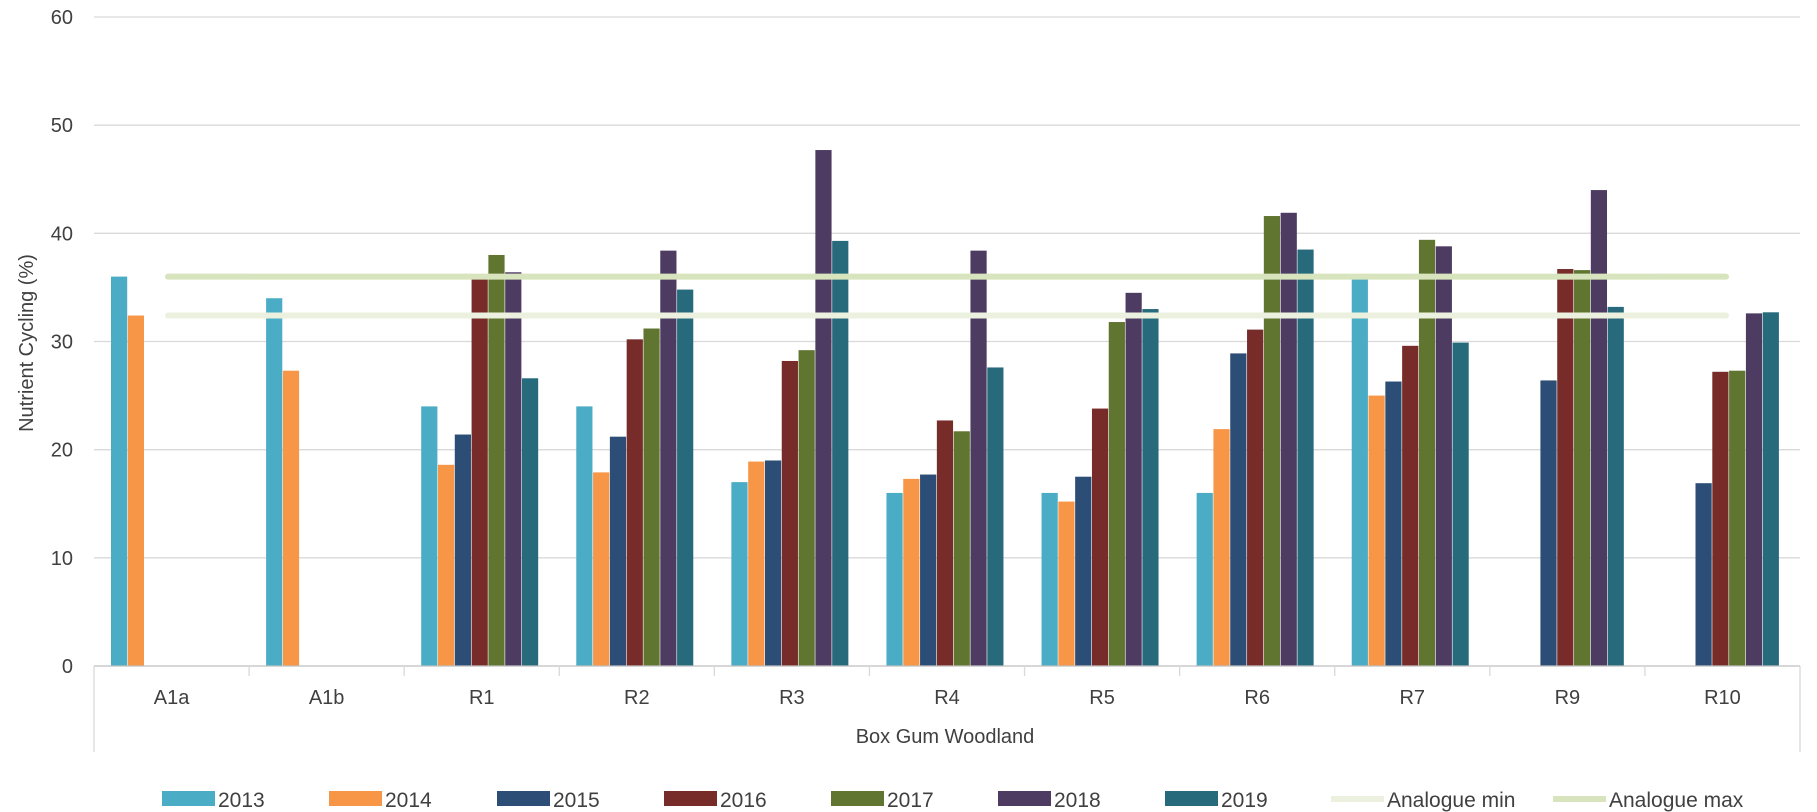  What do you see at coordinates (67, 667) in the screenshot?
I see `y-tick-label: 0` at bounding box center [67, 667].